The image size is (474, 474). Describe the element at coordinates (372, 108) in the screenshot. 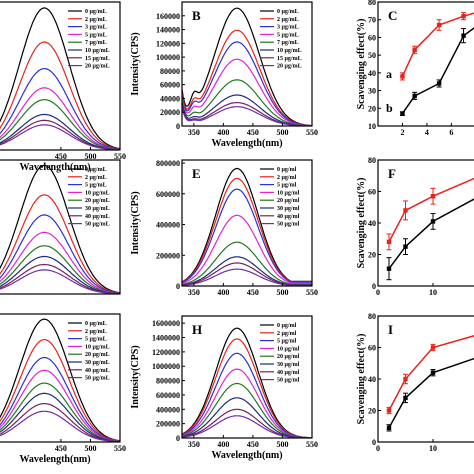

I see `y-tick-label-c-1: 20` at that location.